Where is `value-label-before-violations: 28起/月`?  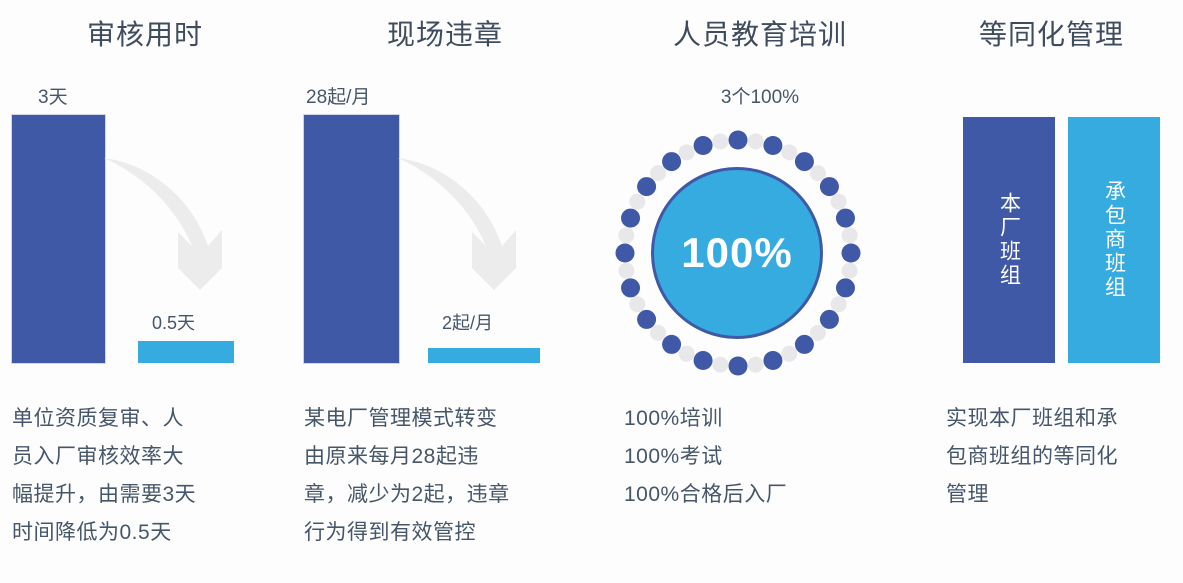 value-label-before-violations: 28起/月 is located at coordinates (338, 97).